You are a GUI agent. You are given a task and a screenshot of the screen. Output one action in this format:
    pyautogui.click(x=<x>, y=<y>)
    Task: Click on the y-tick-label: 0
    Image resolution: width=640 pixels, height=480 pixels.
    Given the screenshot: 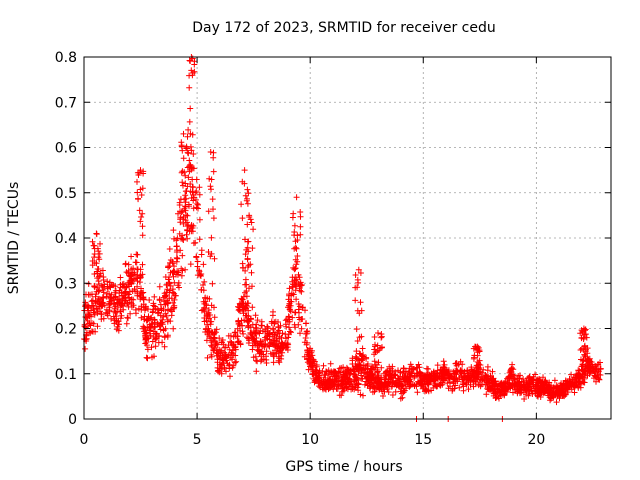 What is the action you would take?
    pyautogui.click(x=72, y=420)
    